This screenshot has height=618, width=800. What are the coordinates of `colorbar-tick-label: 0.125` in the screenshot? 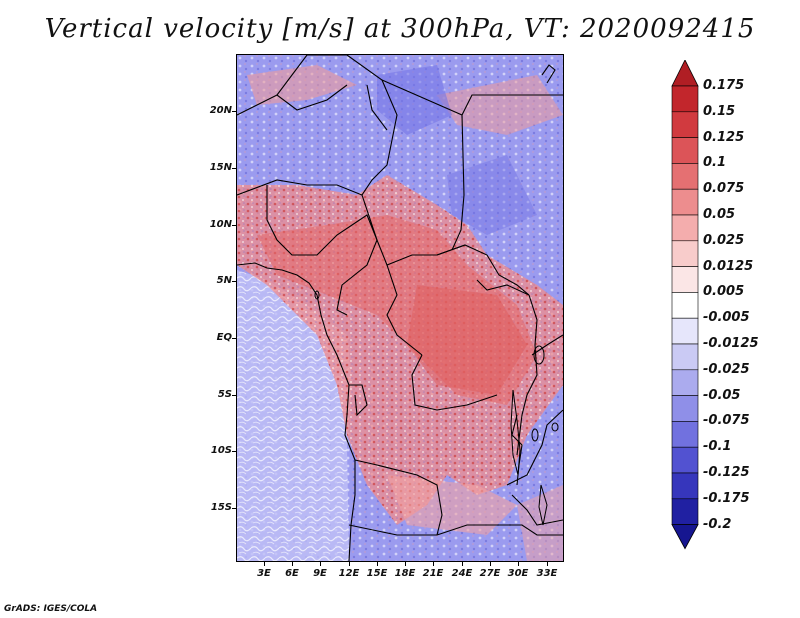 It's located at (724, 137).